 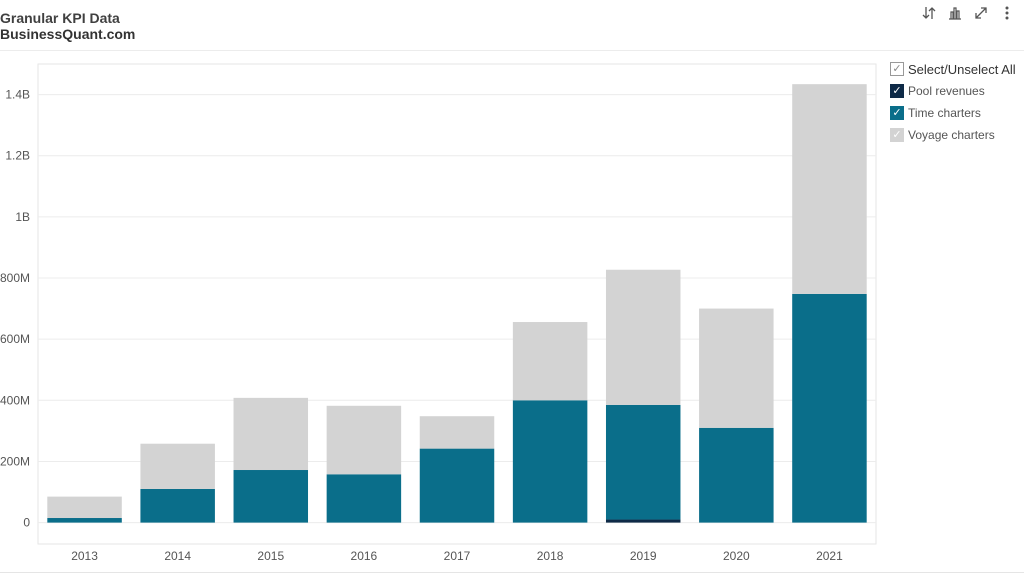 What do you see at coordinates (981, 13) in the screenshot?
I see `expand-icon` at bounding box center [981, 13].